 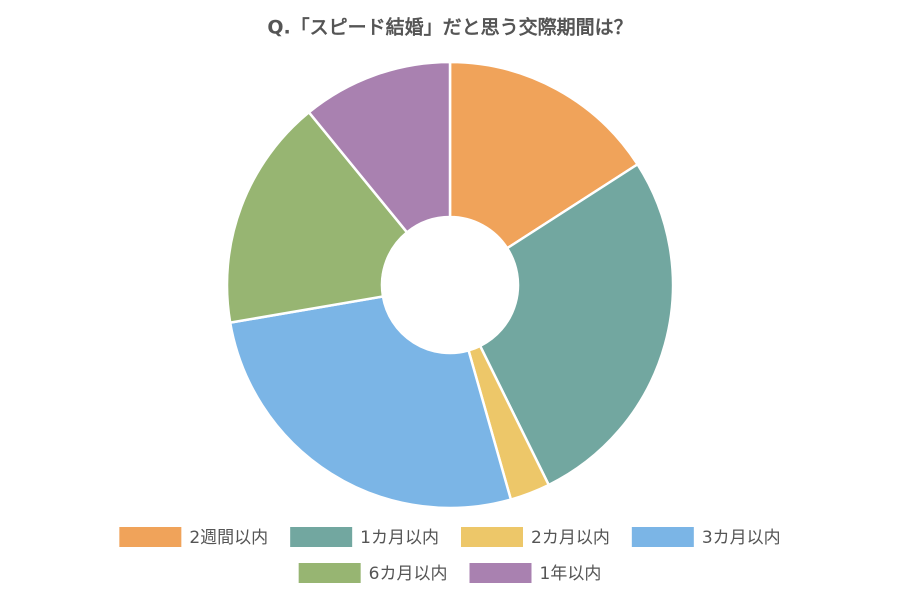 I want to click on legend-label: 1カ月以内, so click(x=399, y=538).